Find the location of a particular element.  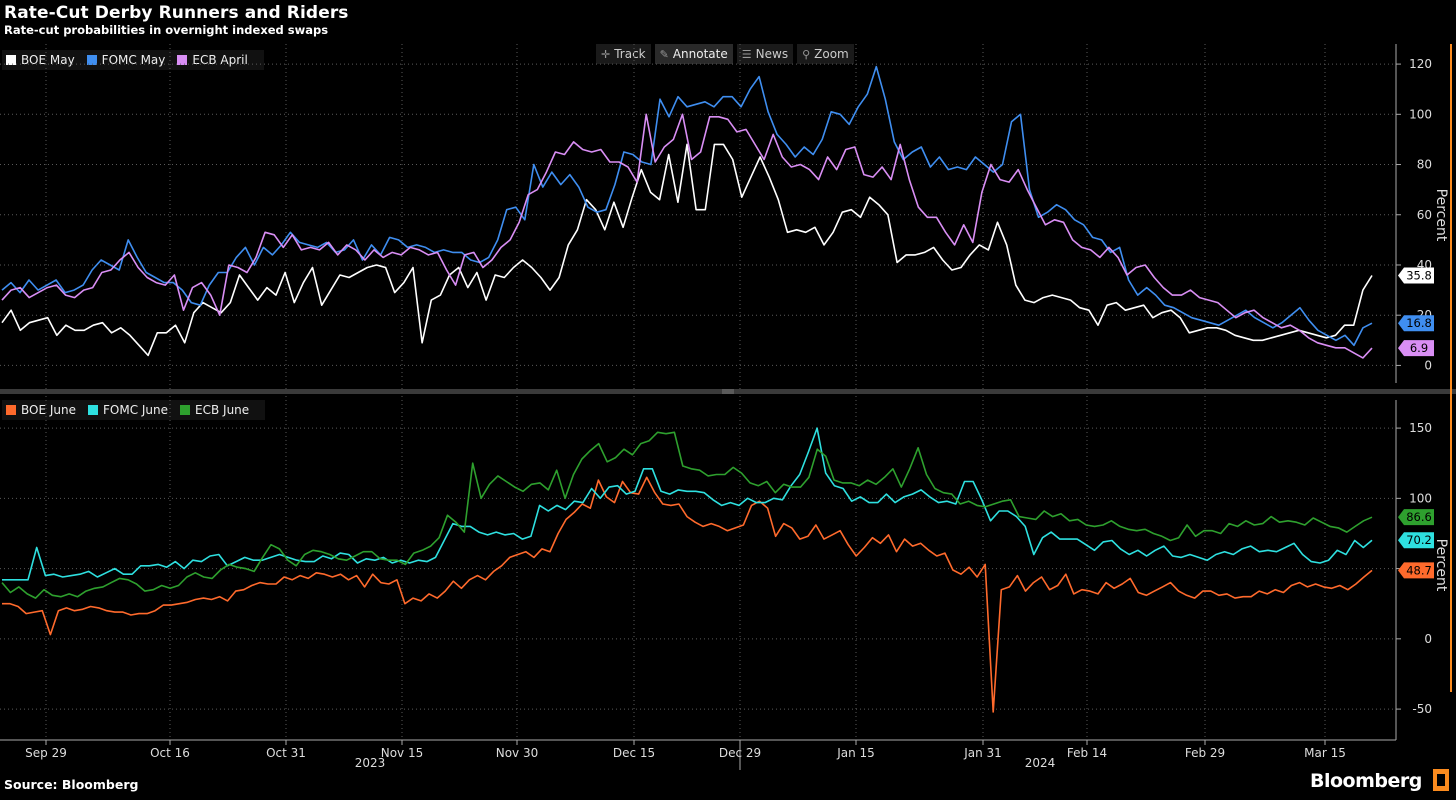

x-tick-label: Oct 31 is located at coordinates (286, 753).